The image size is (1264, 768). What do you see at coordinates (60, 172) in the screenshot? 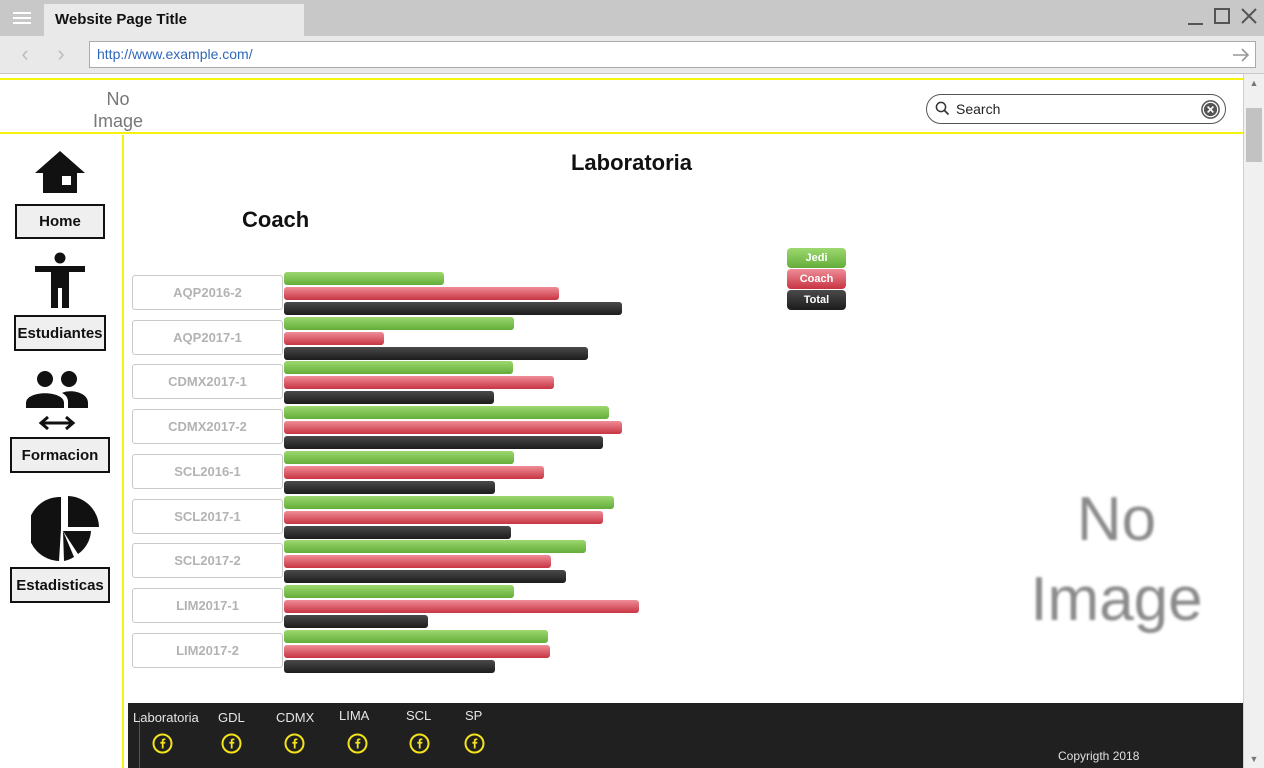
I see `home-icon` at bounding box center [60, 172].